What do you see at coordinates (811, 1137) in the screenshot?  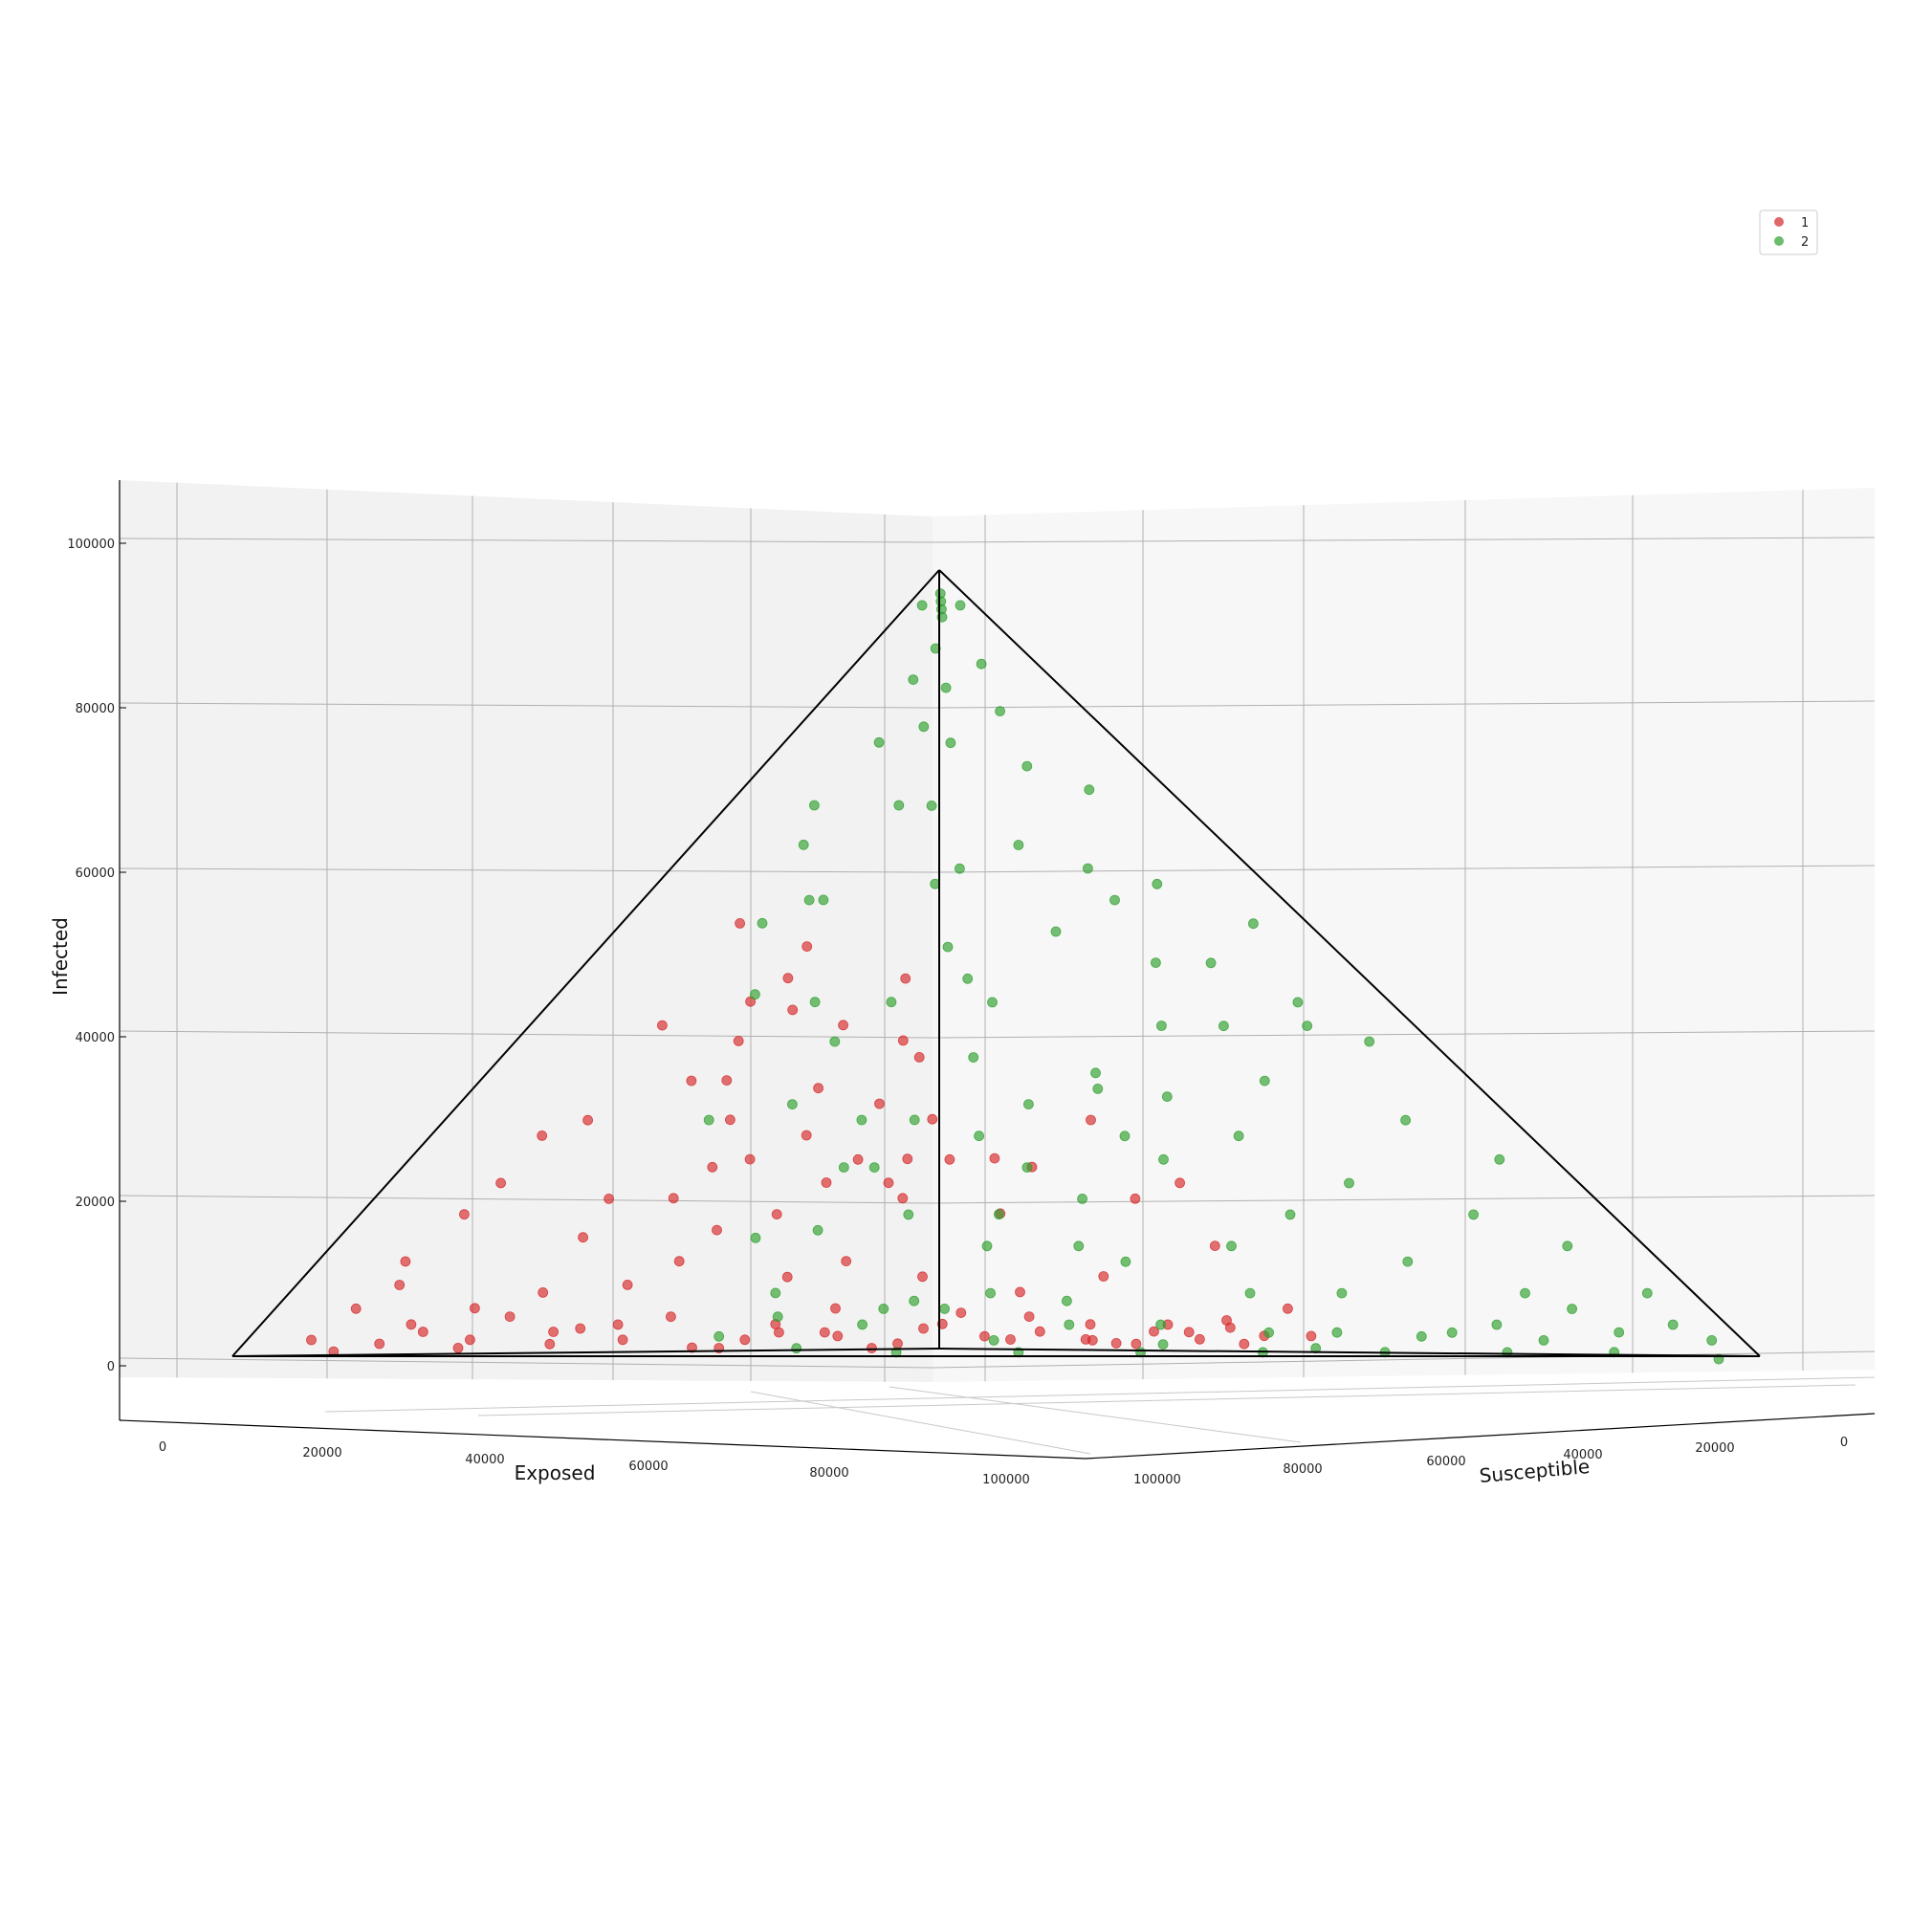 I see `series-1-points` at bounding box center [811, 1137].